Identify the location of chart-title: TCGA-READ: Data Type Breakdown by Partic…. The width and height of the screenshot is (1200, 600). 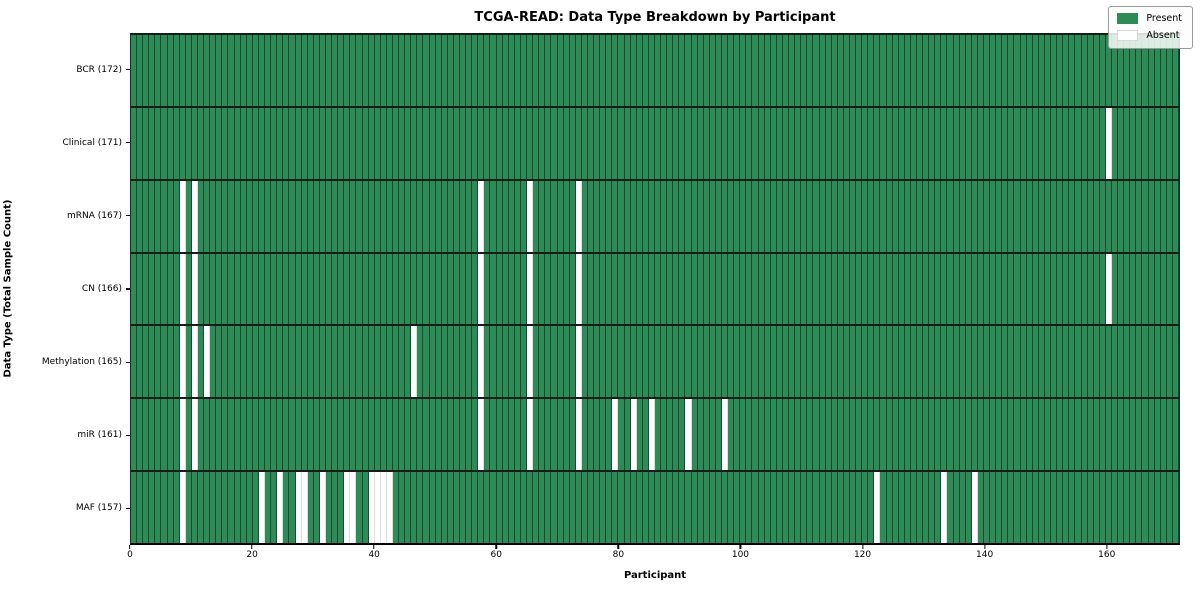
(655, 17).